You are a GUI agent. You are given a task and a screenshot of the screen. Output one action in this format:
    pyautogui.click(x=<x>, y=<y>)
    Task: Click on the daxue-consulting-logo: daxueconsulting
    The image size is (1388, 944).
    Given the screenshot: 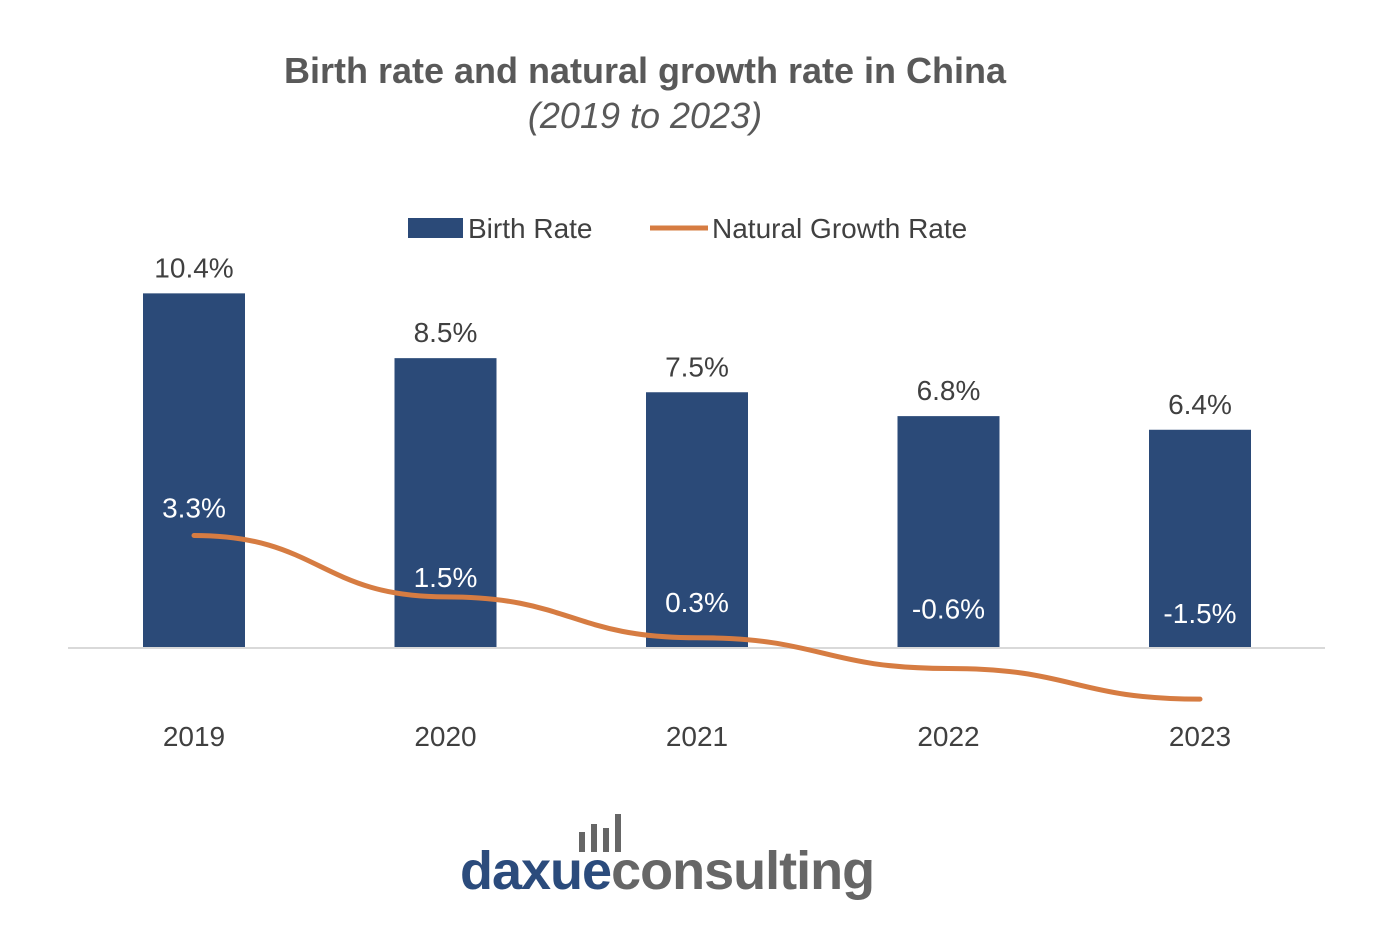 What is the action you would take?
    pyautogui.click(x=667, y=857)
    